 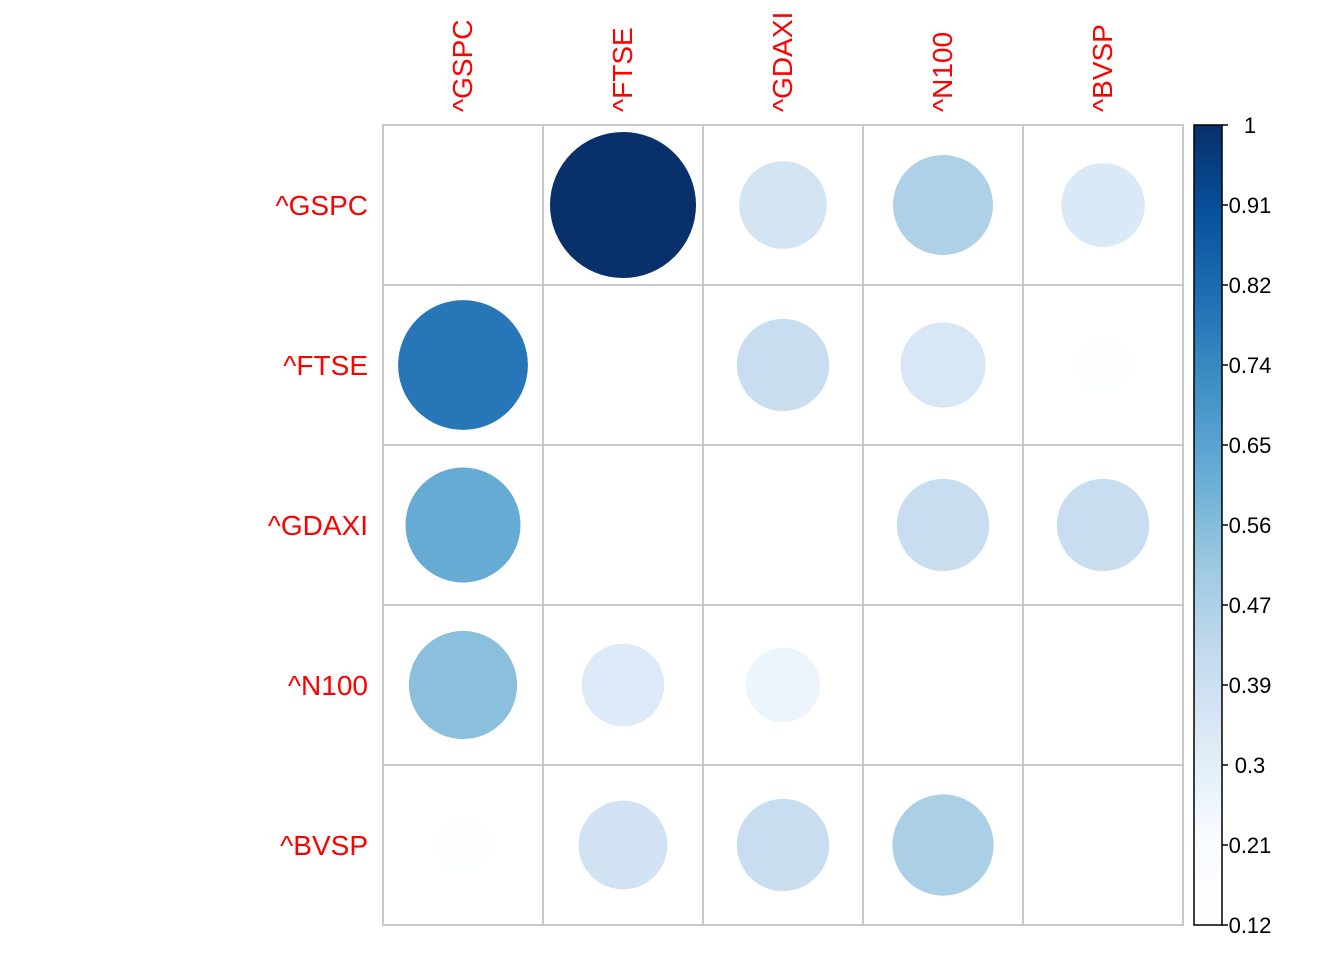 What do you see at coordinates (1250, 525) in the screenshot?
I see `colorbar-tick-label: 0.56` at bounding box center [1250, 525].